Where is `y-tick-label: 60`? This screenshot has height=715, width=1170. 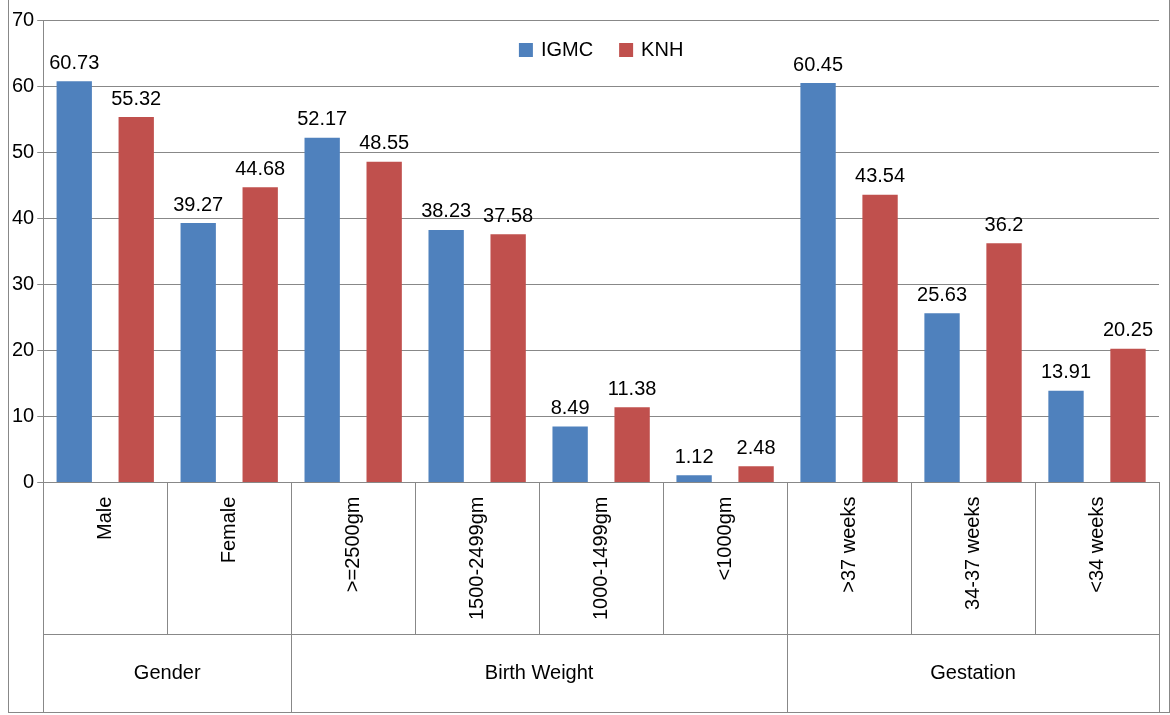
y-tick-label: 60 is located at coordinates (23, 84).